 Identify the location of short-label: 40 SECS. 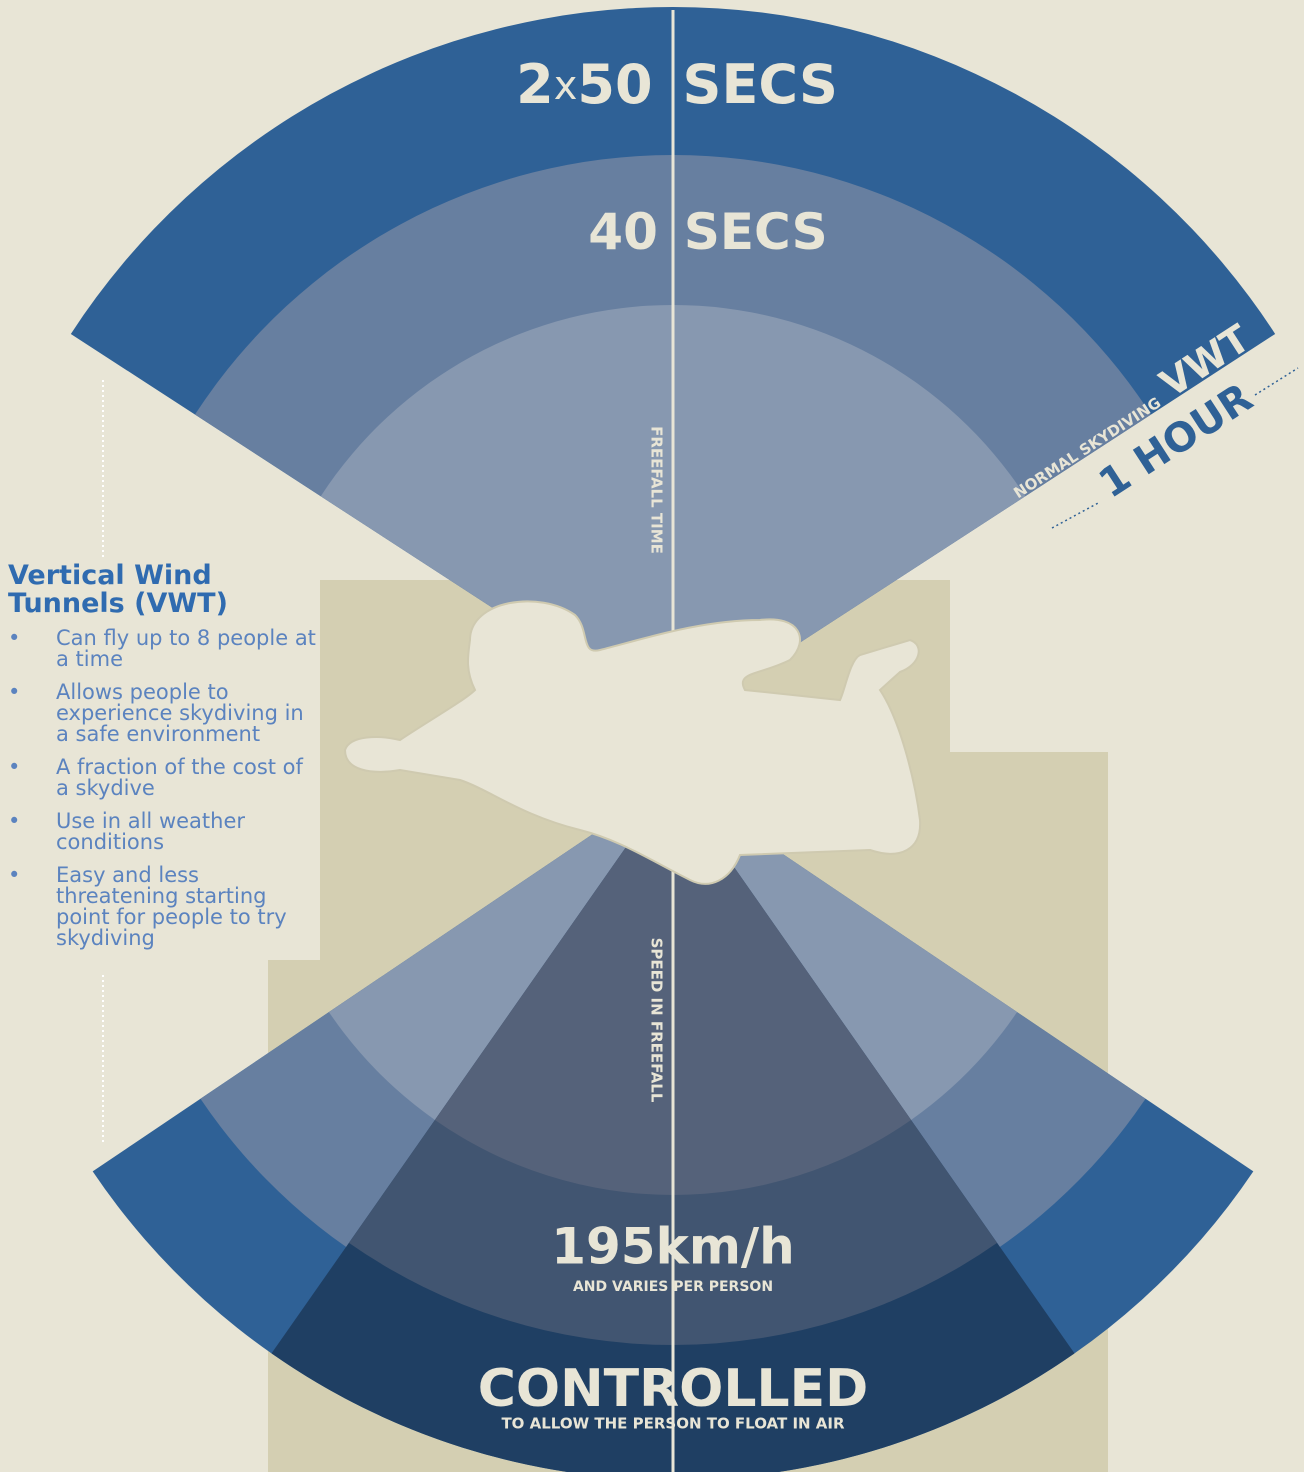
(707, 232).